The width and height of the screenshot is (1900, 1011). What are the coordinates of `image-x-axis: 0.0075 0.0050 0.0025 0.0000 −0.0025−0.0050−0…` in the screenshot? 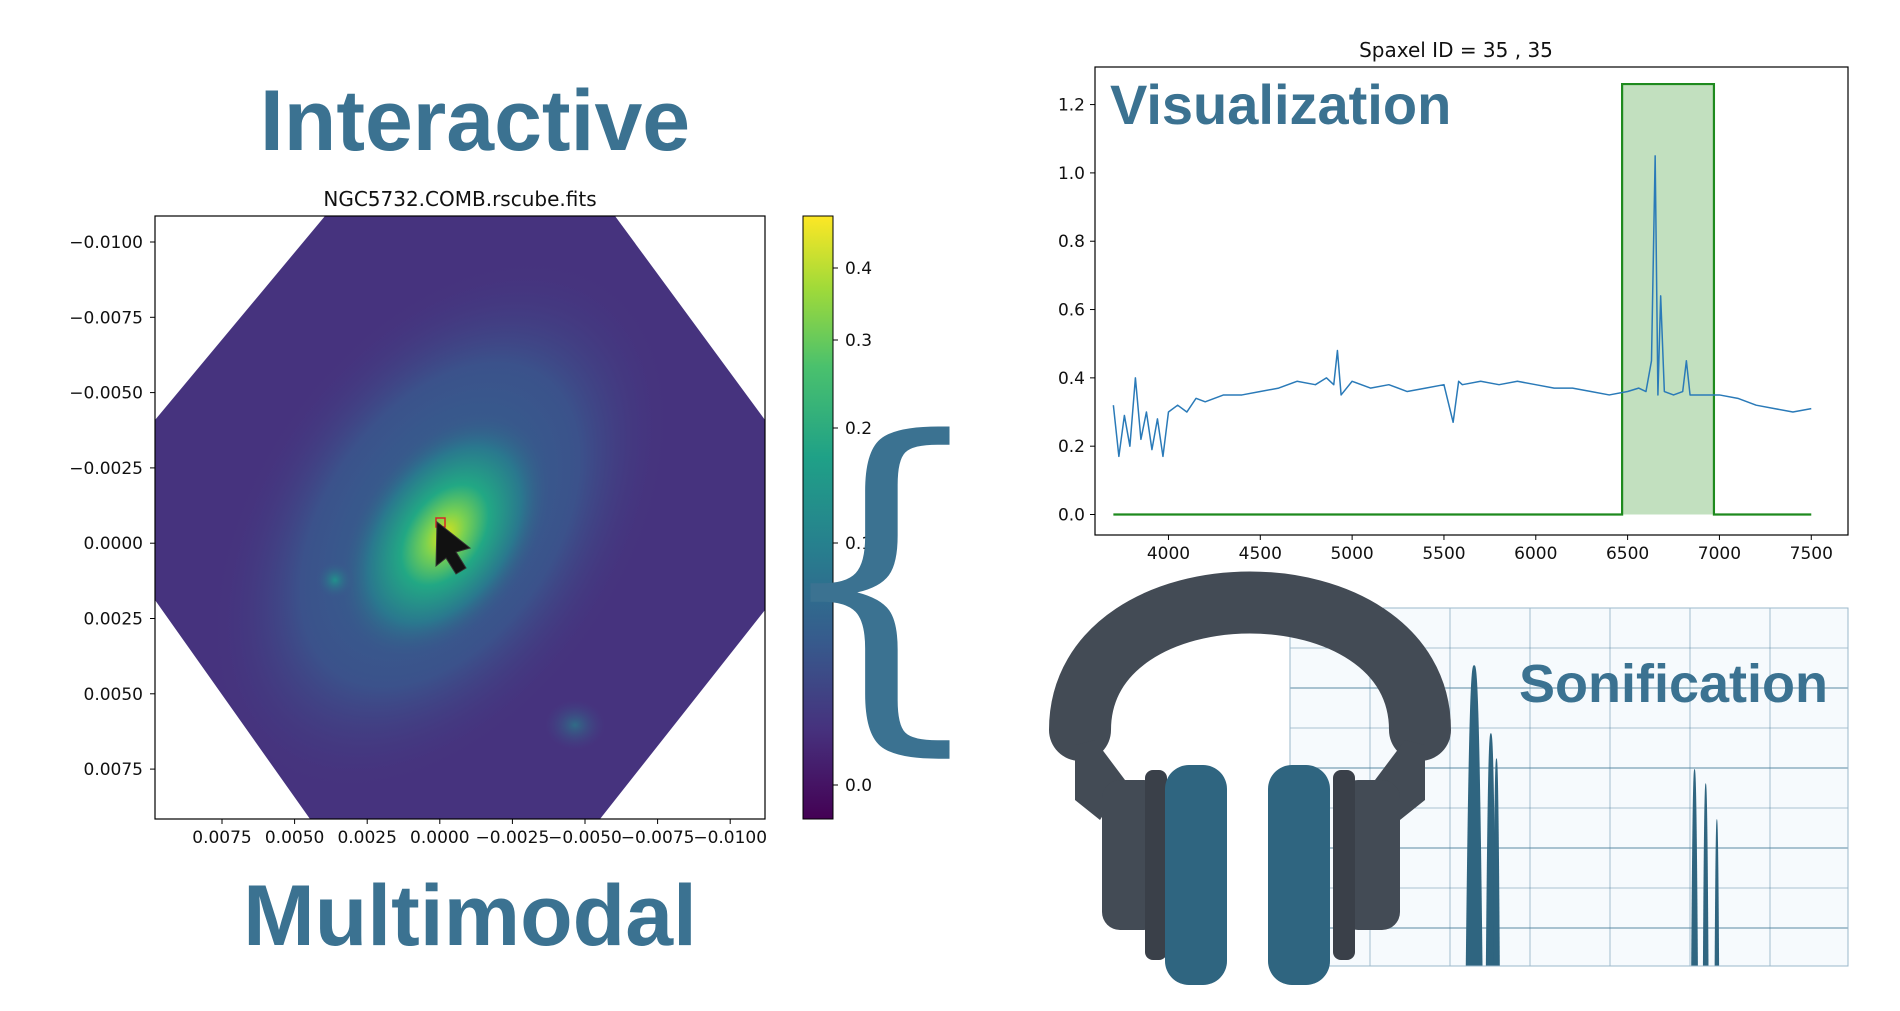 It's located at (479, 833).